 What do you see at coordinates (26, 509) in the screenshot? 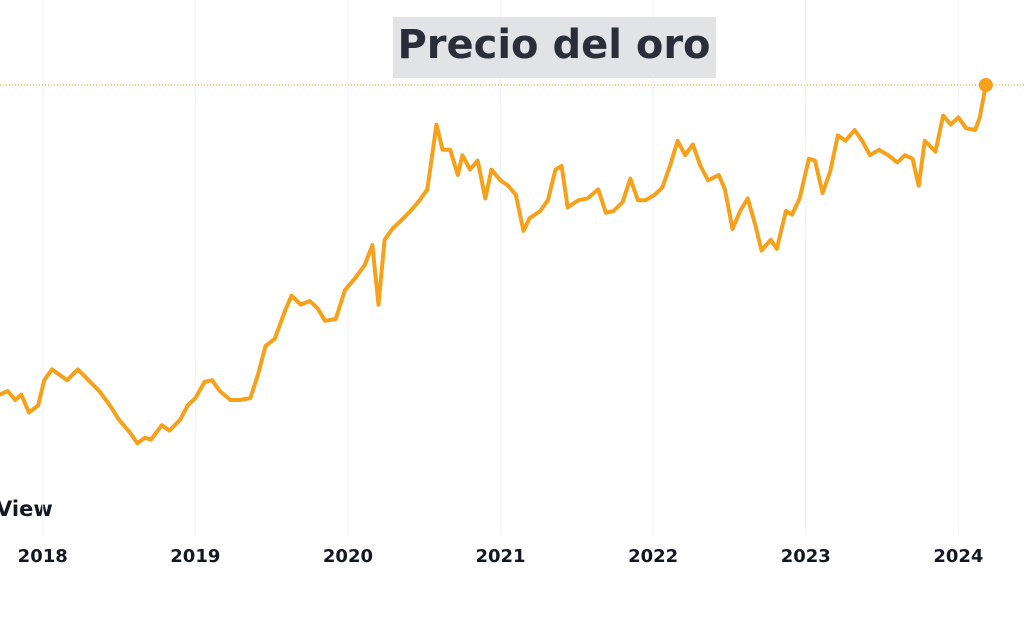
I see `watermark: View` at bounding box center [26, 509].